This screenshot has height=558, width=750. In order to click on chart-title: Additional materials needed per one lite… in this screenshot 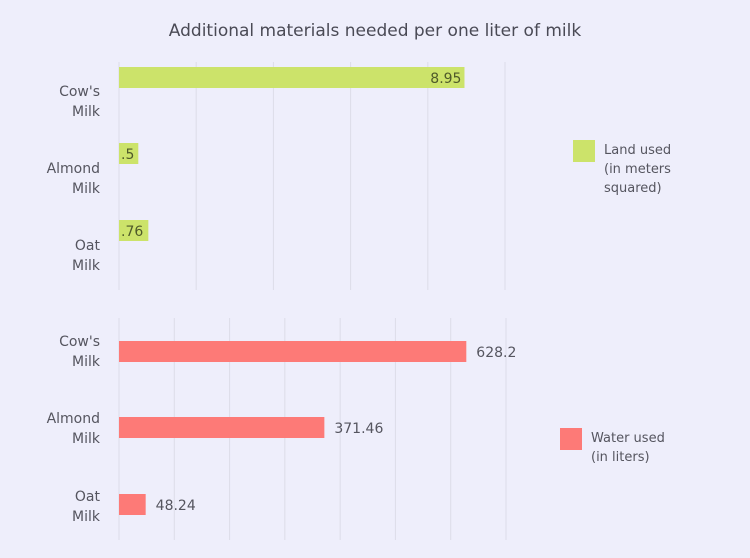, I will do `click(375, 31)`.